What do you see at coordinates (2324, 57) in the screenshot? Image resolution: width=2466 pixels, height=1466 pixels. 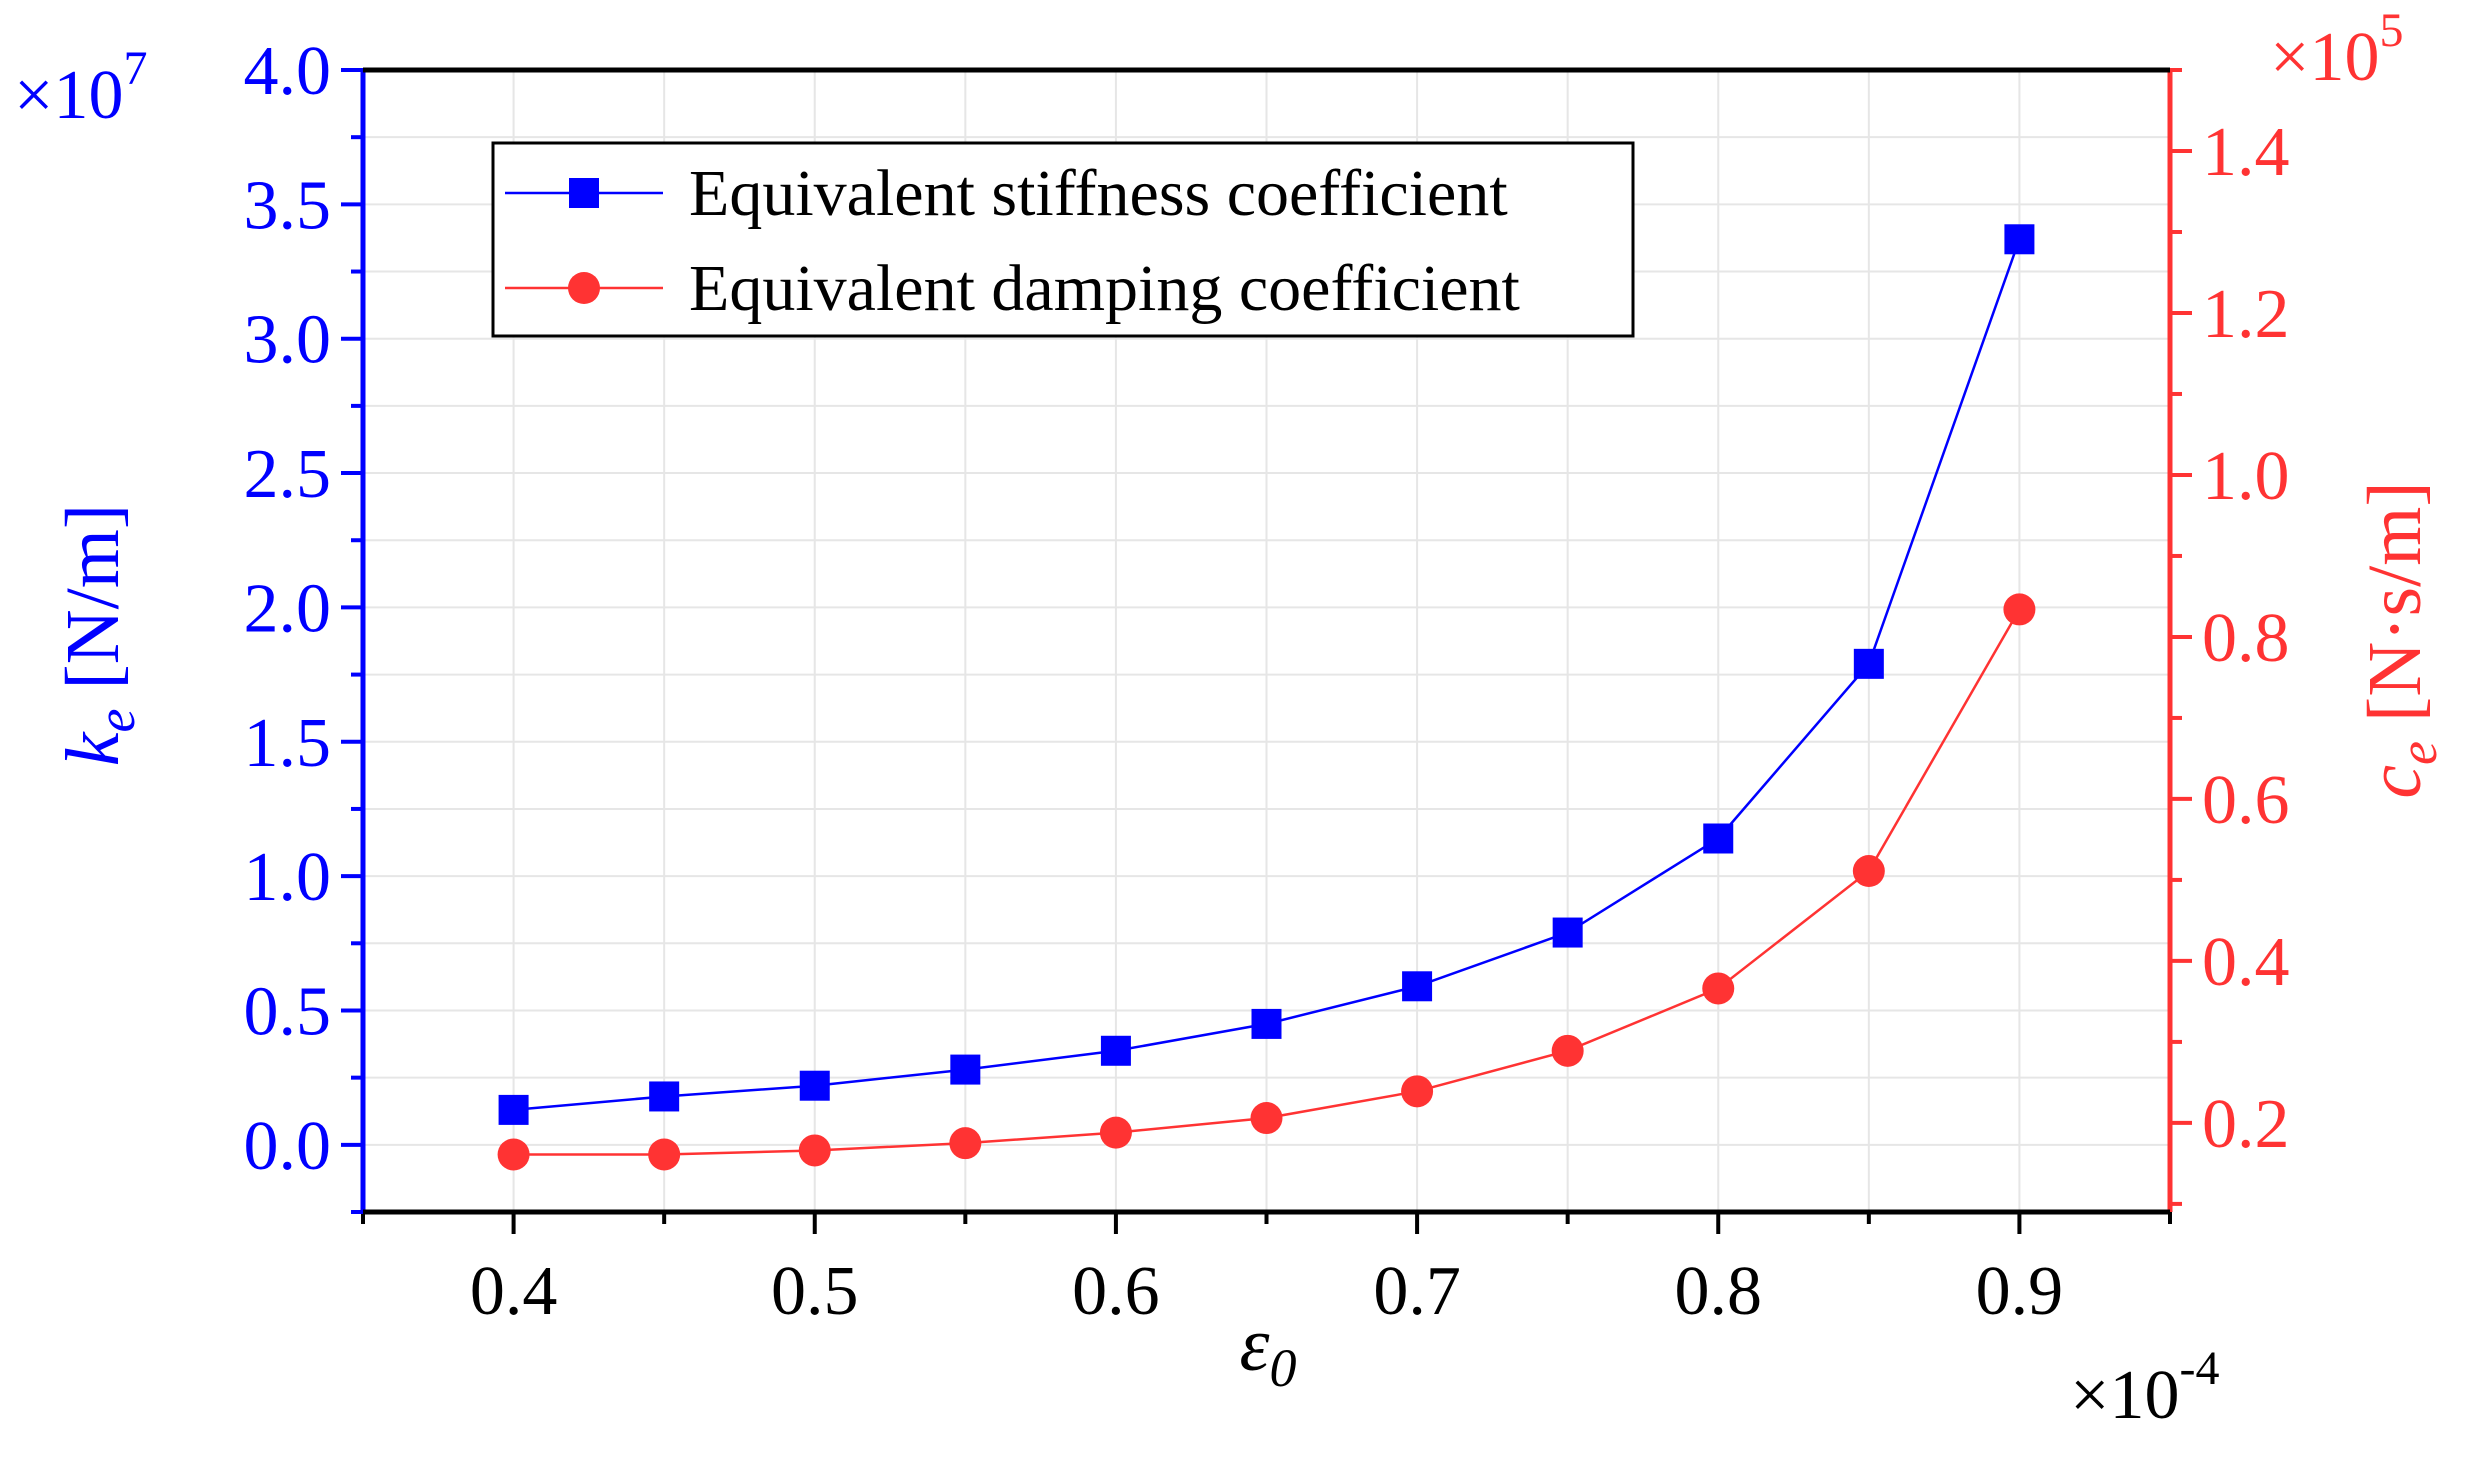 I see `right-axis-multiplier-base: ×10` at bounding box center [2324, 57].